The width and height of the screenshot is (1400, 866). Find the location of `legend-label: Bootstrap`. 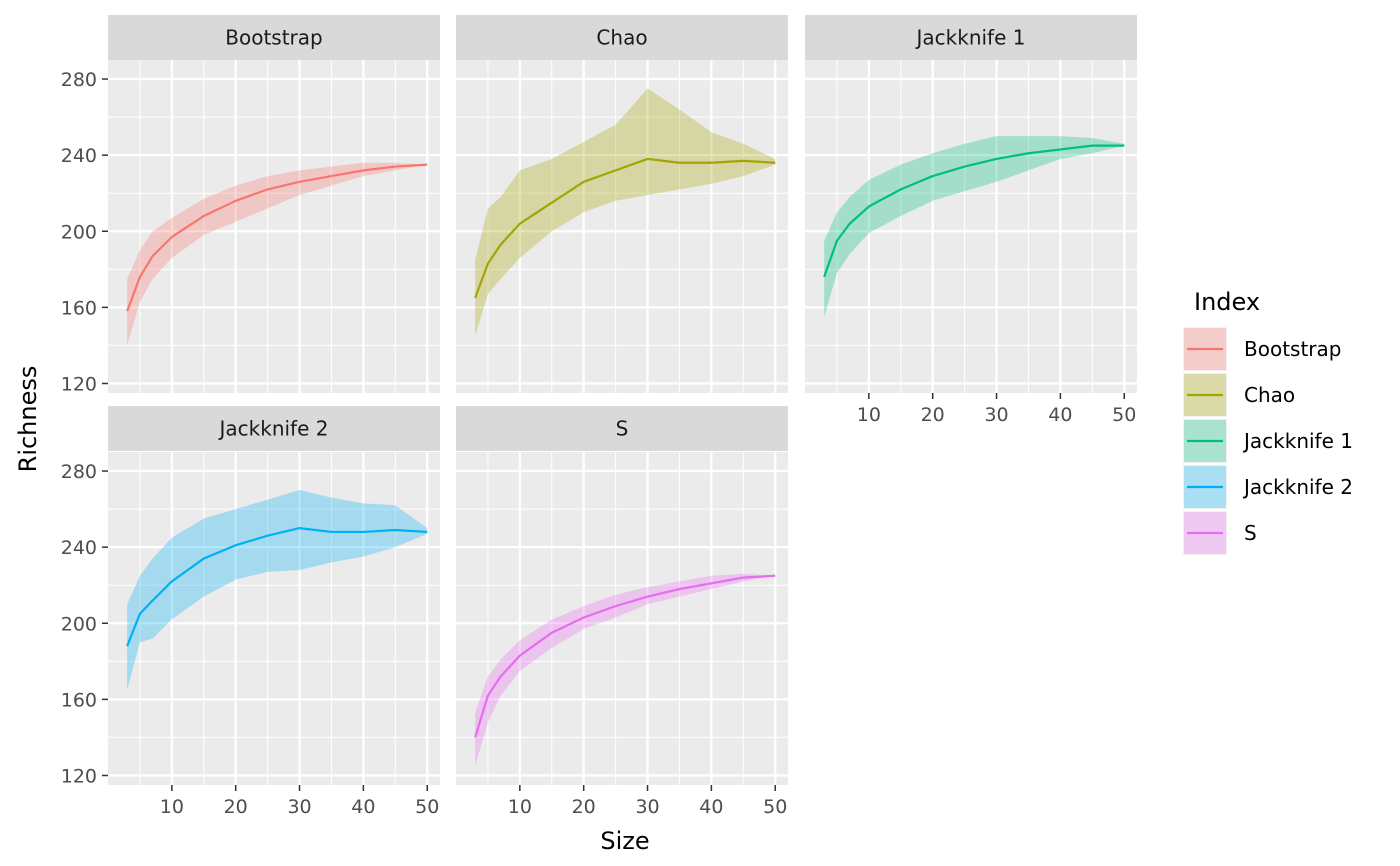

legend-label: Bootstrap is located at coordinates (1292, 349).